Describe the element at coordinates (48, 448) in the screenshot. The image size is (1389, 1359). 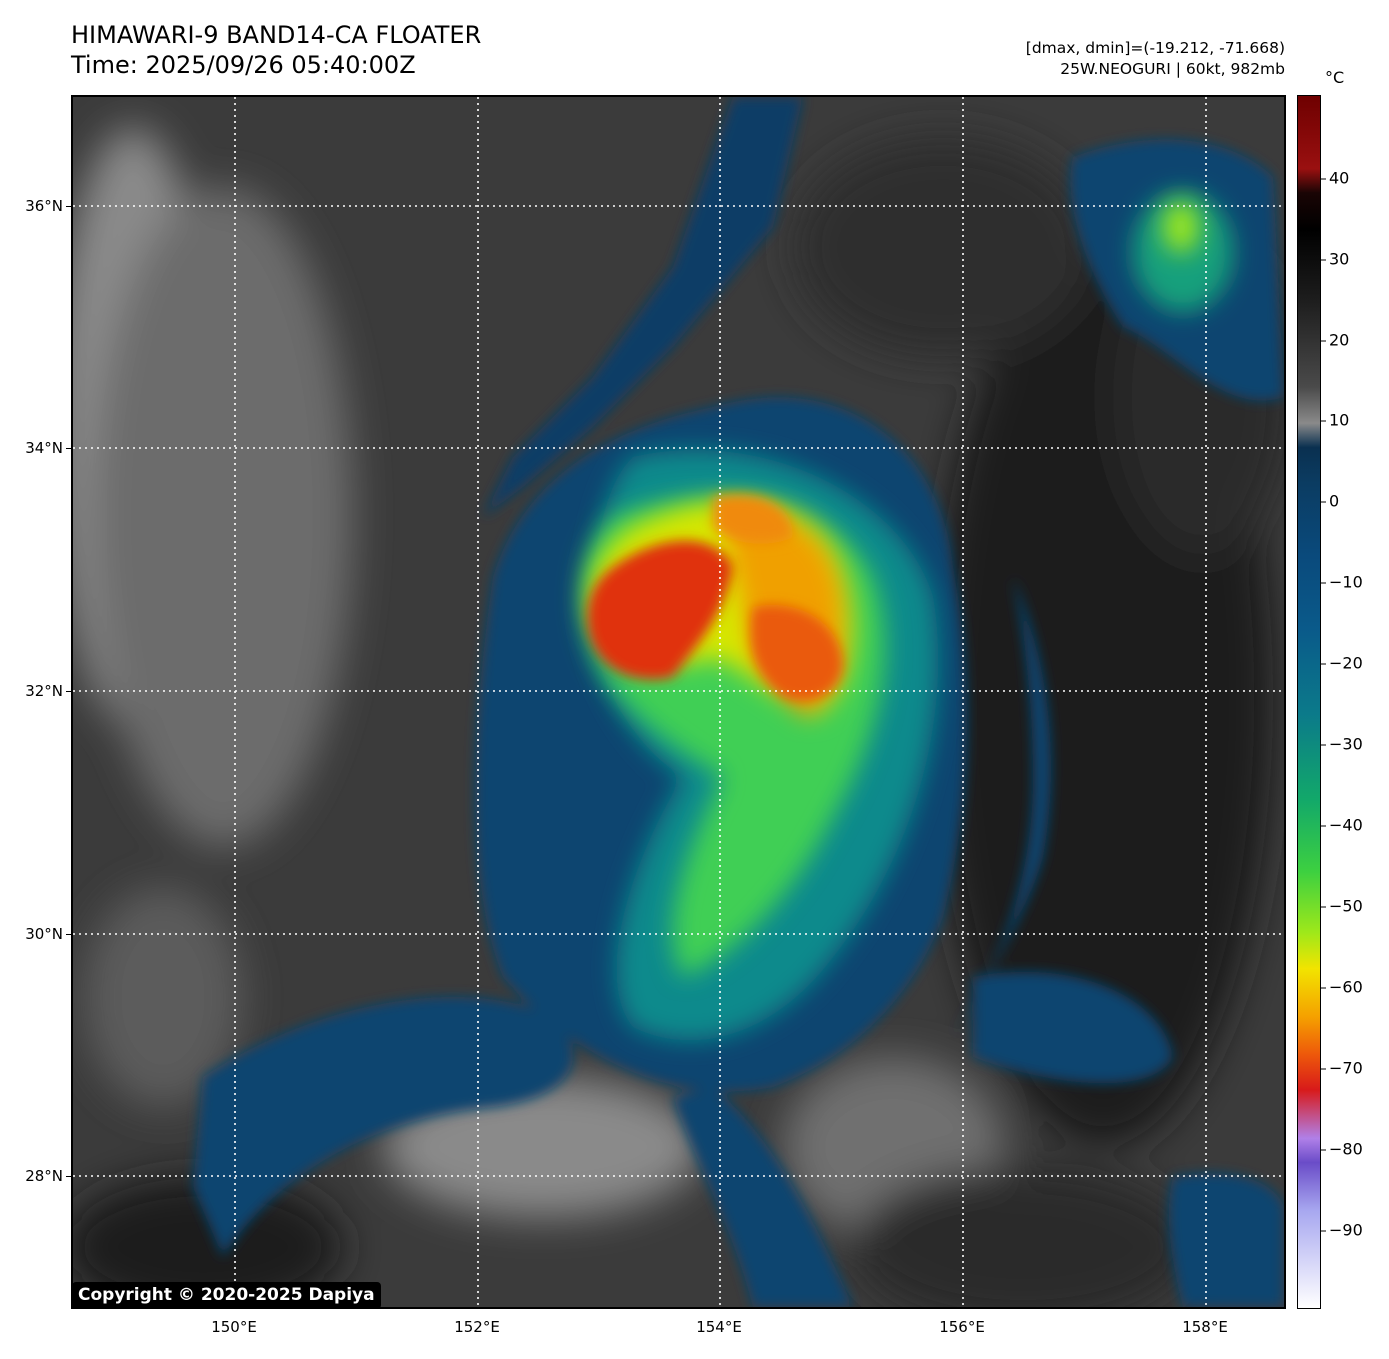
I see `lat-label-34N: 34°N` at that location.